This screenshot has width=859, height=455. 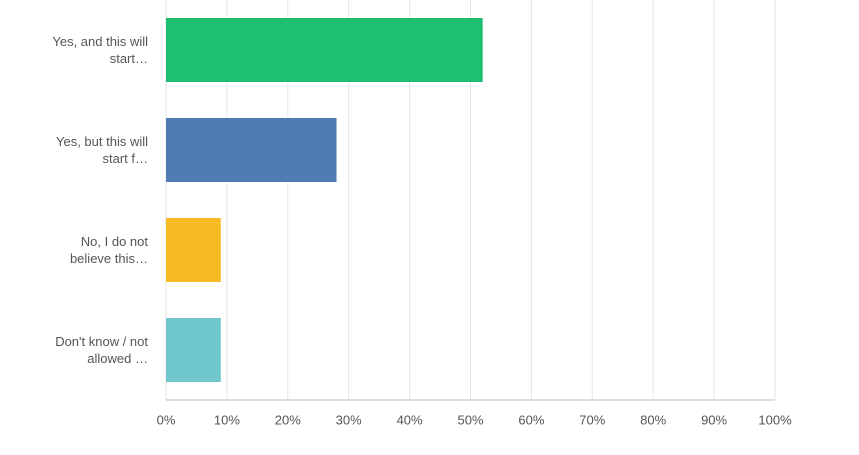 What do you see at coordinates (288, 419) in the screenshot?
I see `x-tick-label: 20%` at bounding box center [288, 419].